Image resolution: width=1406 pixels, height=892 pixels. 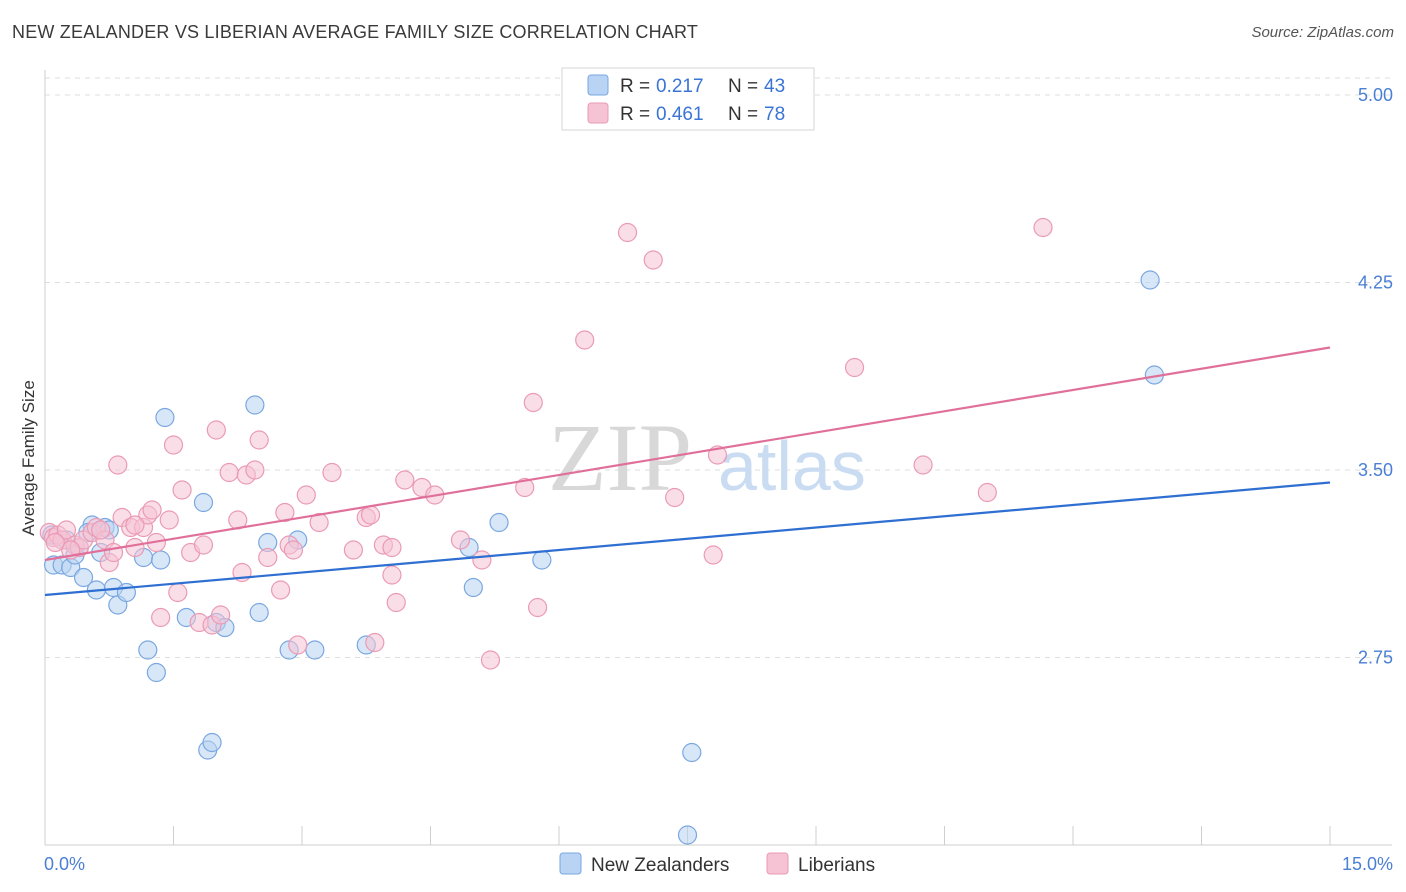 I want to click on legend-n-value-blue: 43, so click(x=774, y=86).